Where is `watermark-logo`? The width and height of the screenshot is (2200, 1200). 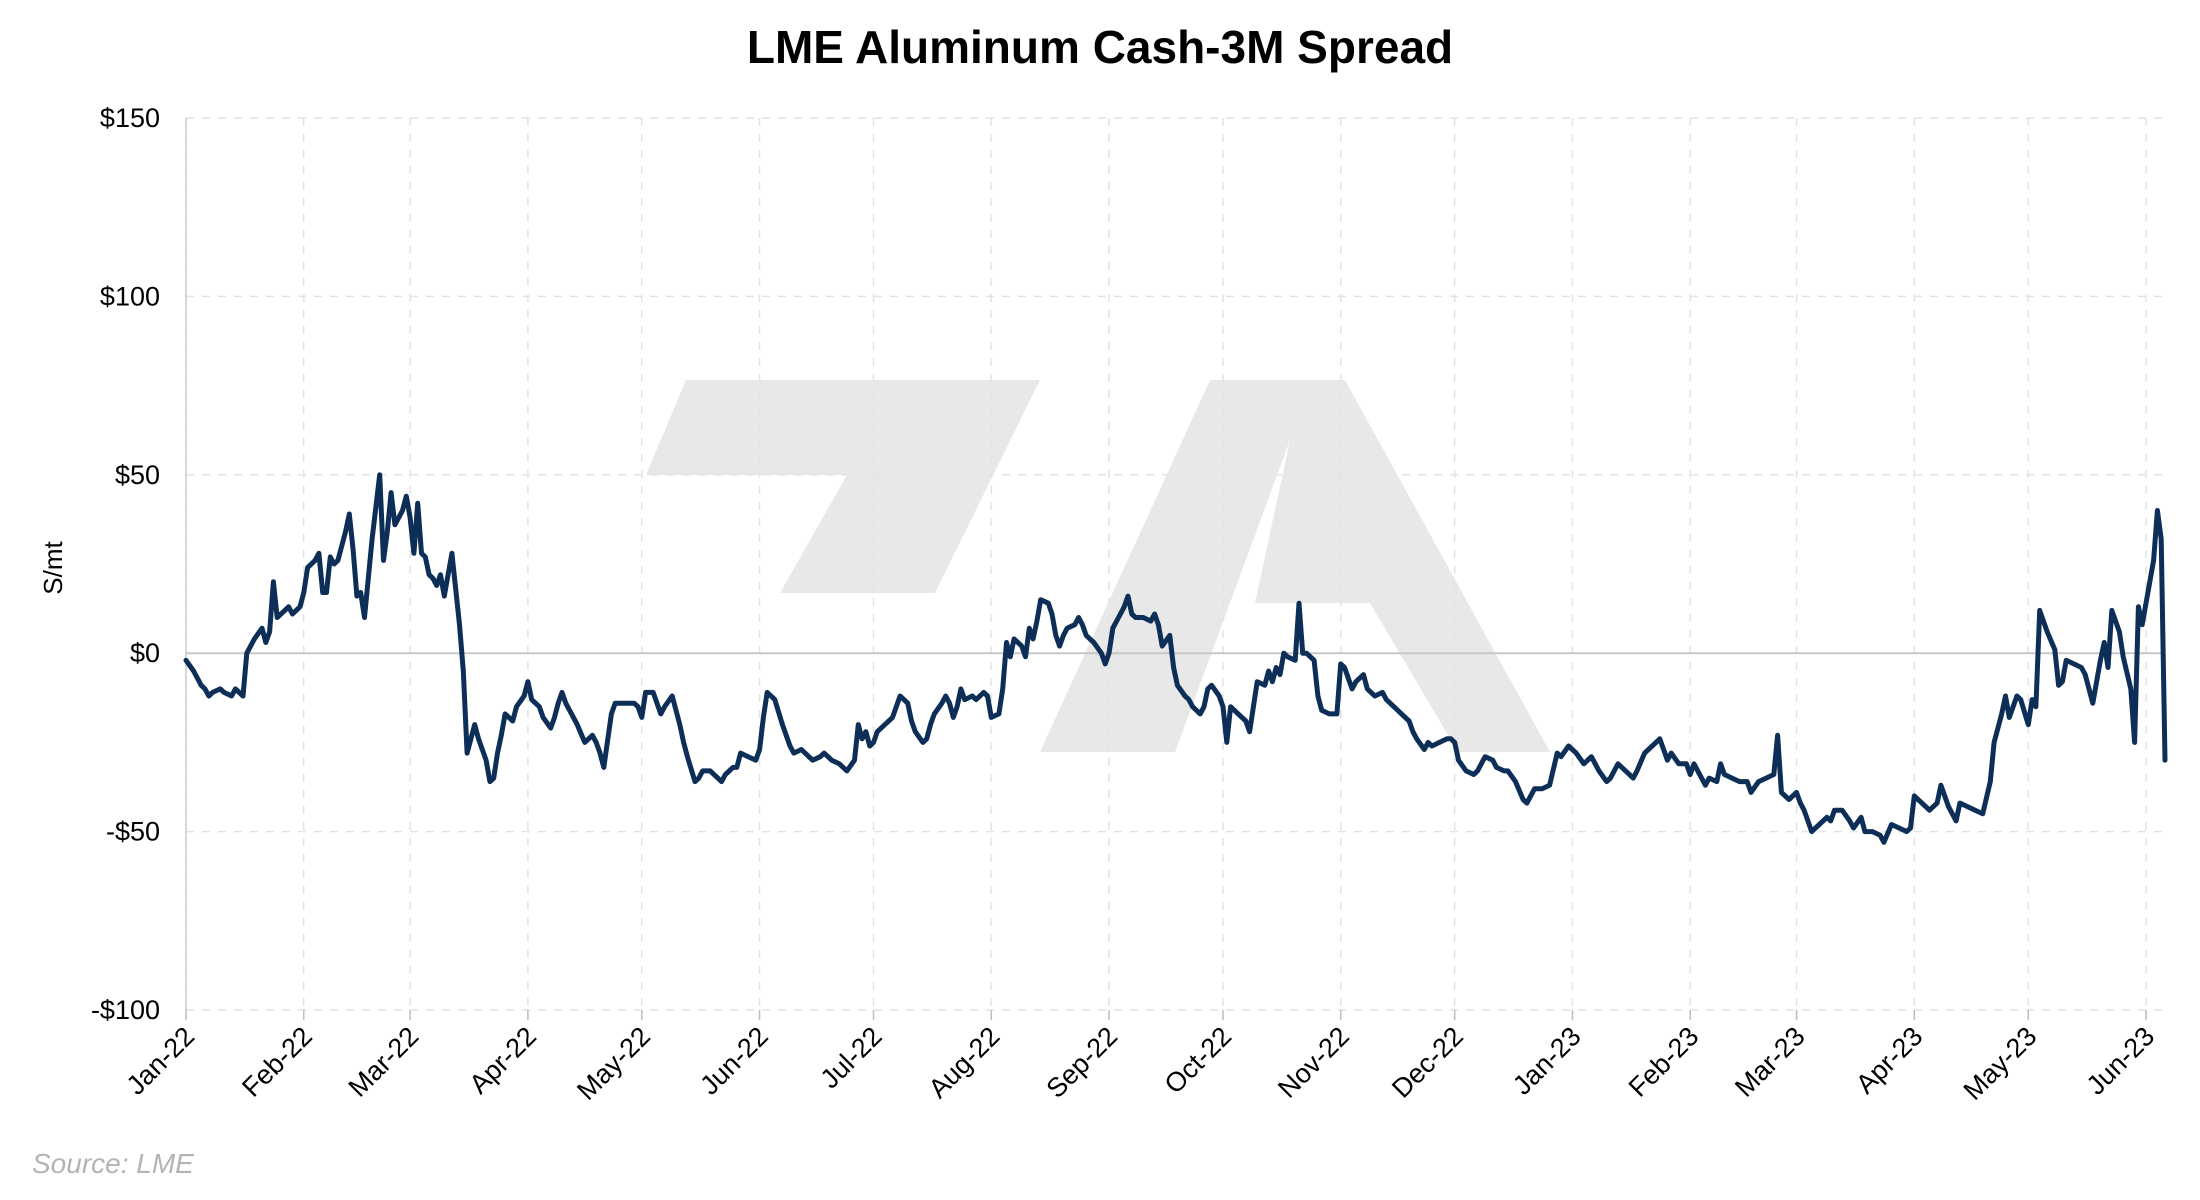 watermark-logo is located at coordinates (1098, 566).